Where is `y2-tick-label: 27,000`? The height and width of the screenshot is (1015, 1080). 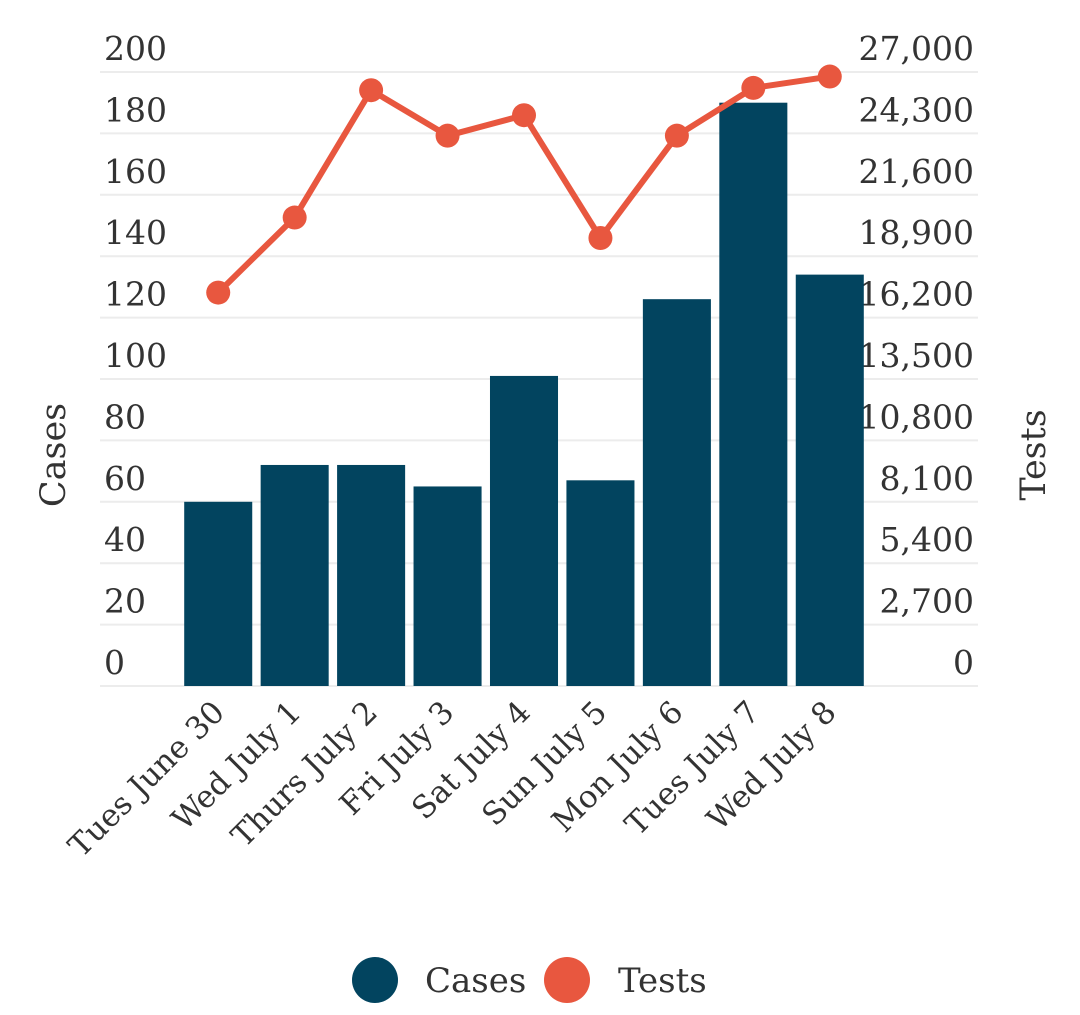
y2-tick-label: 27,000 is located at coordinates (916, 48).